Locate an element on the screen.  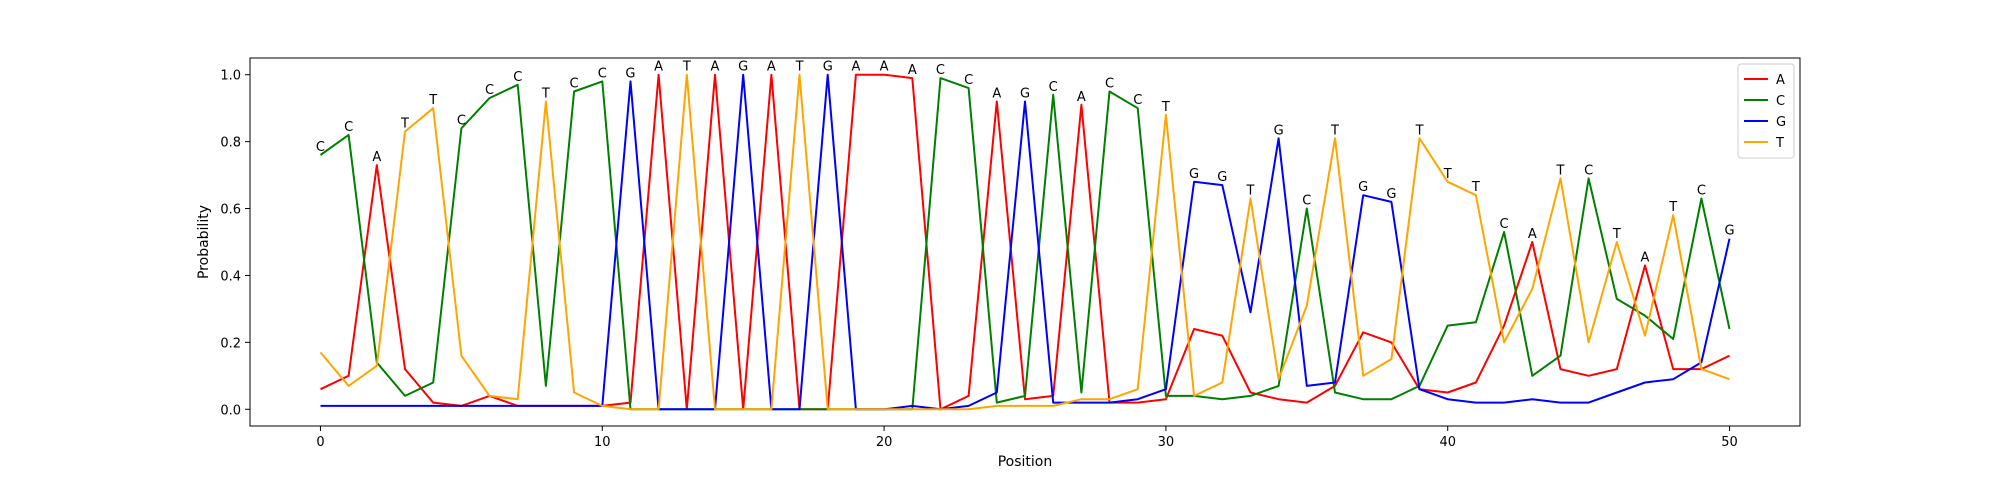
legend-label-c: C is located at coordinates (1780, 101).